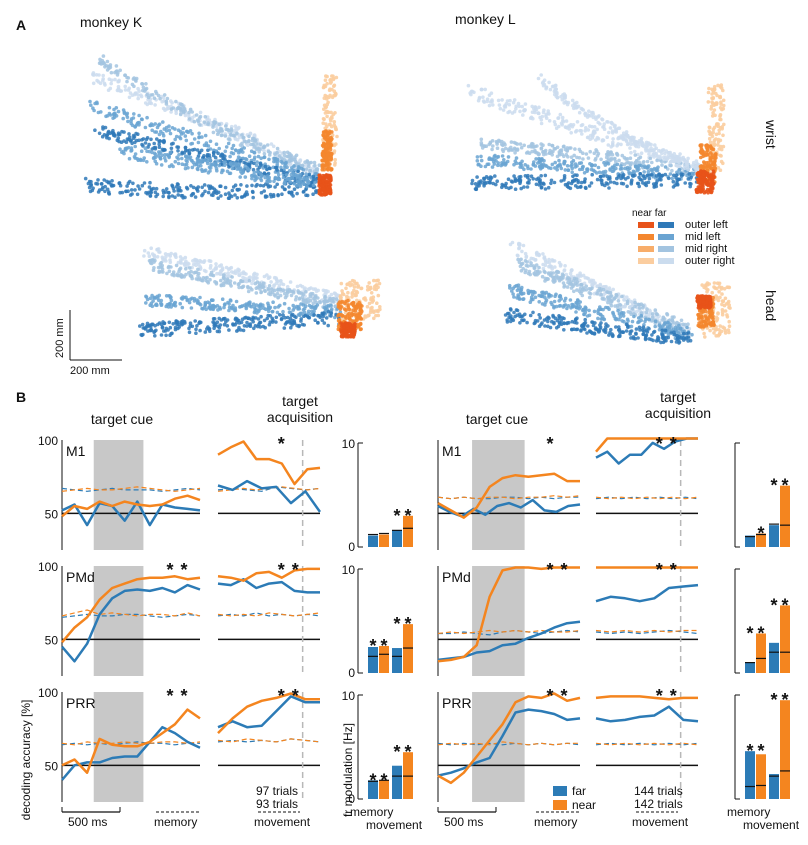 This screenshot has height=845, width=808. I want to click on monkey-label: monkey L, so click(485, 19).